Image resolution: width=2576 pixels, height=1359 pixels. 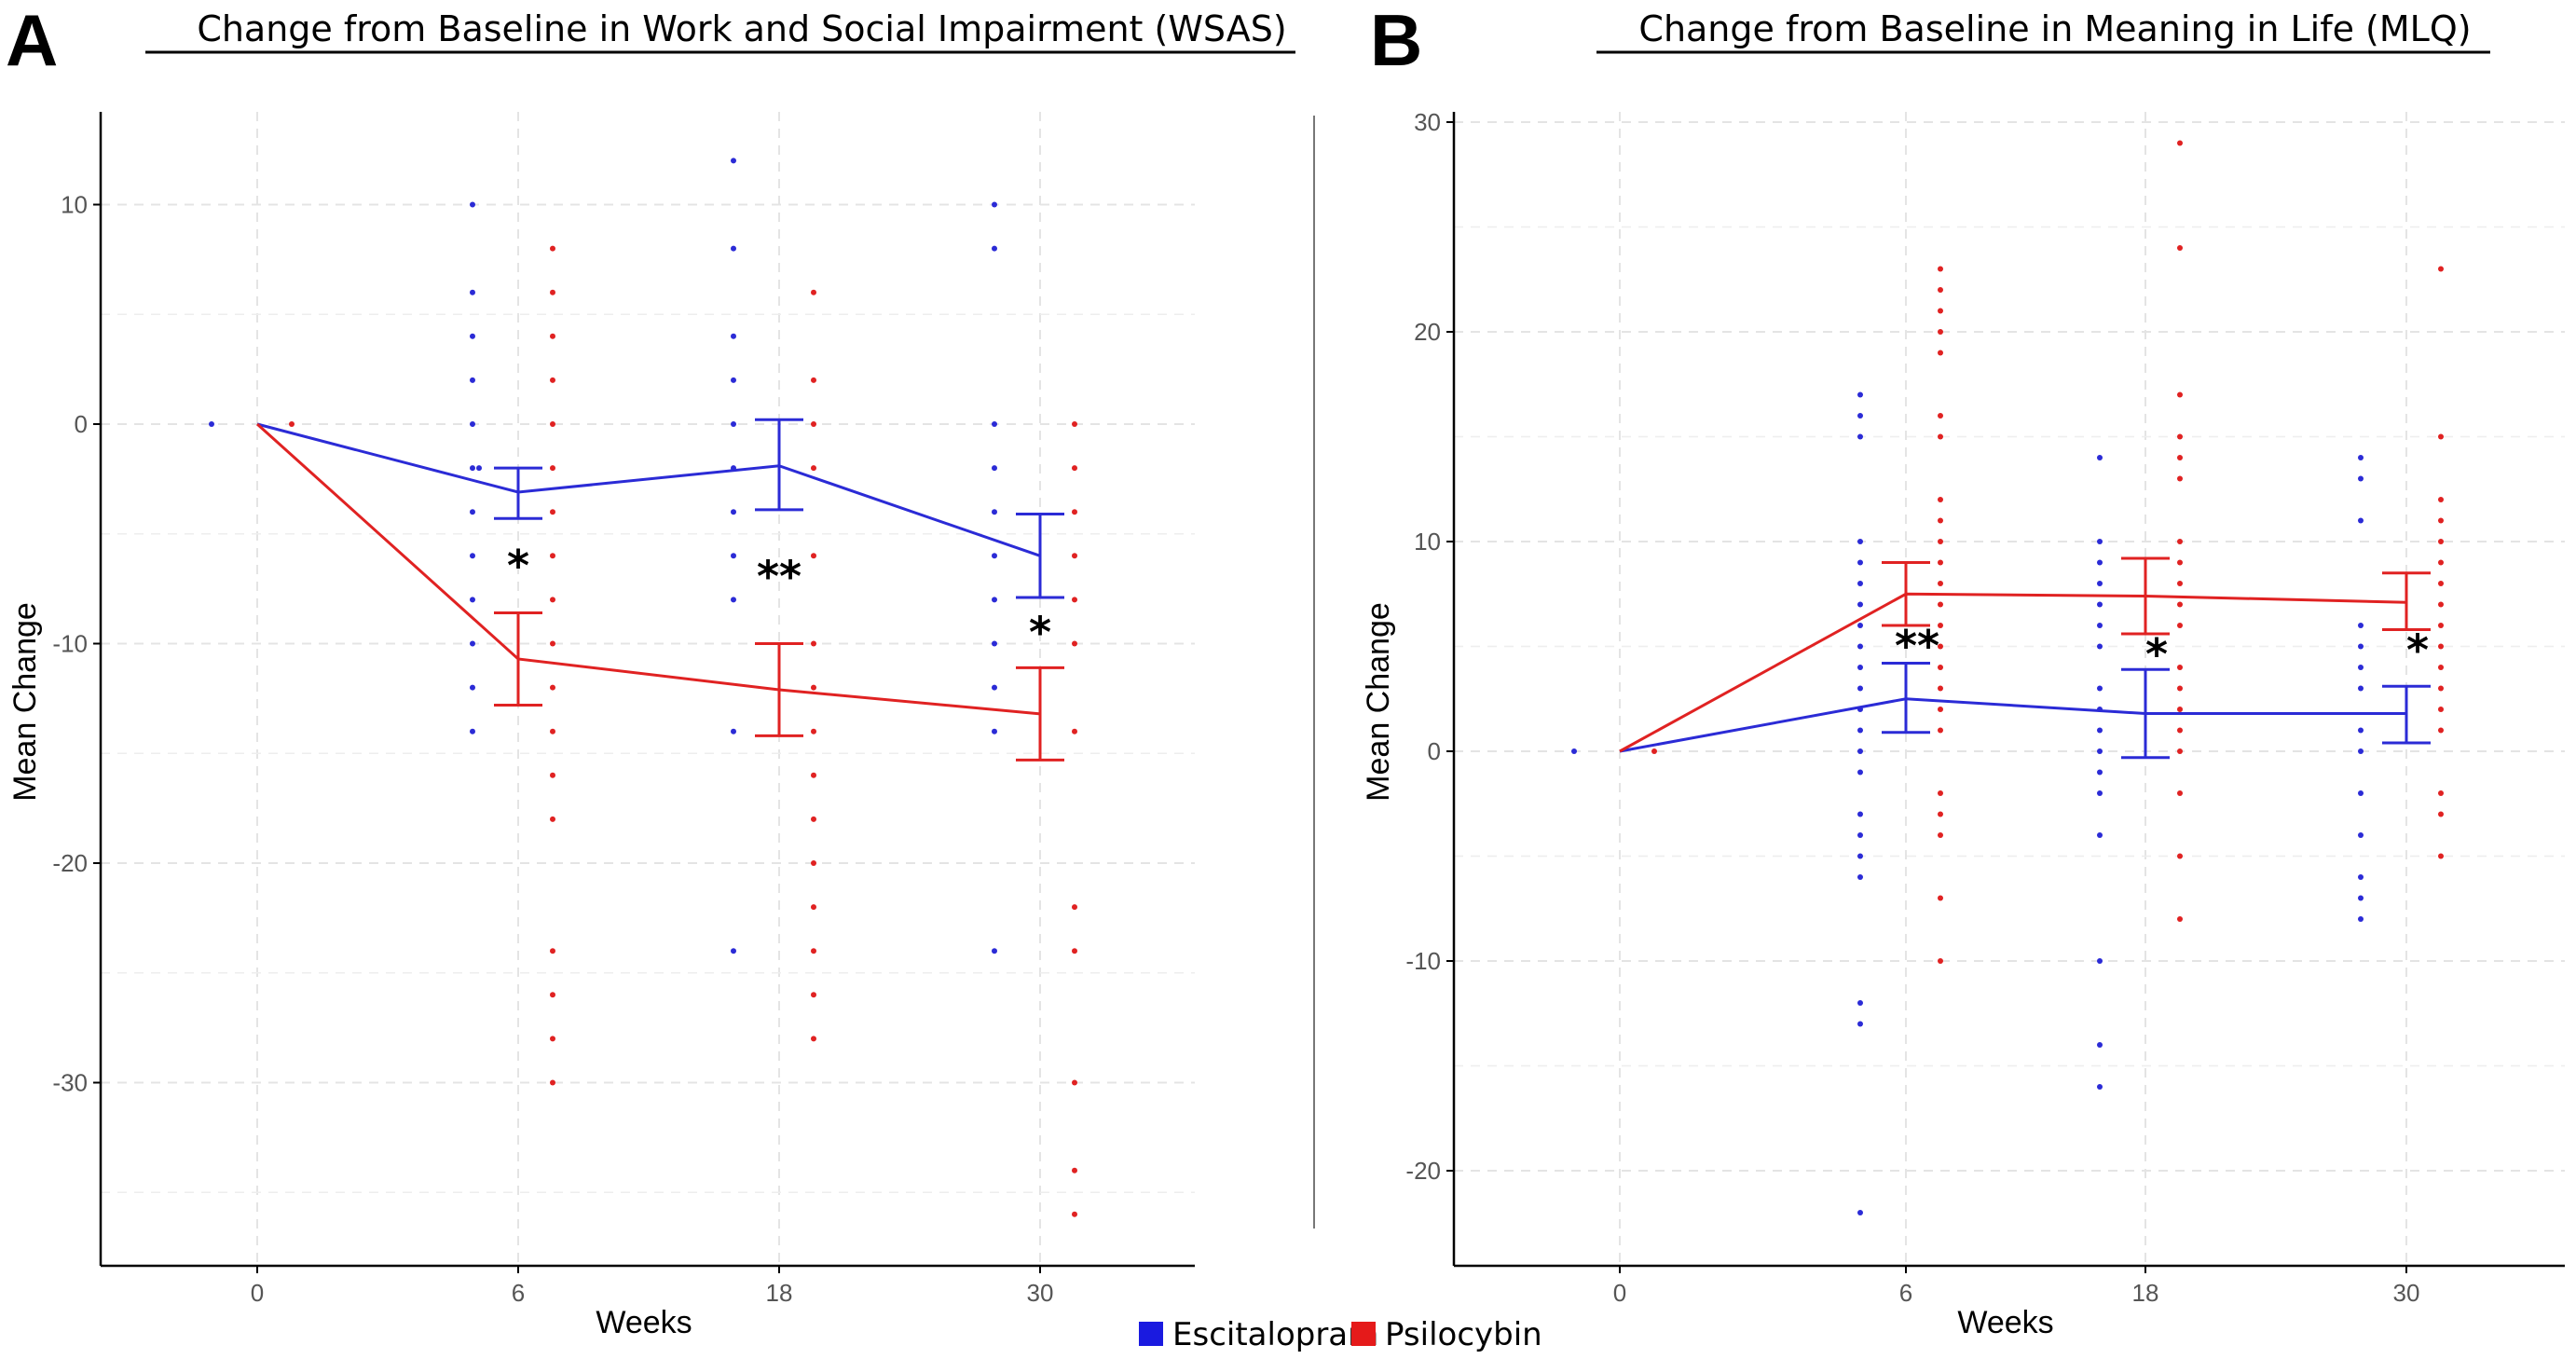 I want to click on y-tick-label: 10, so click(x=1427, y=542).